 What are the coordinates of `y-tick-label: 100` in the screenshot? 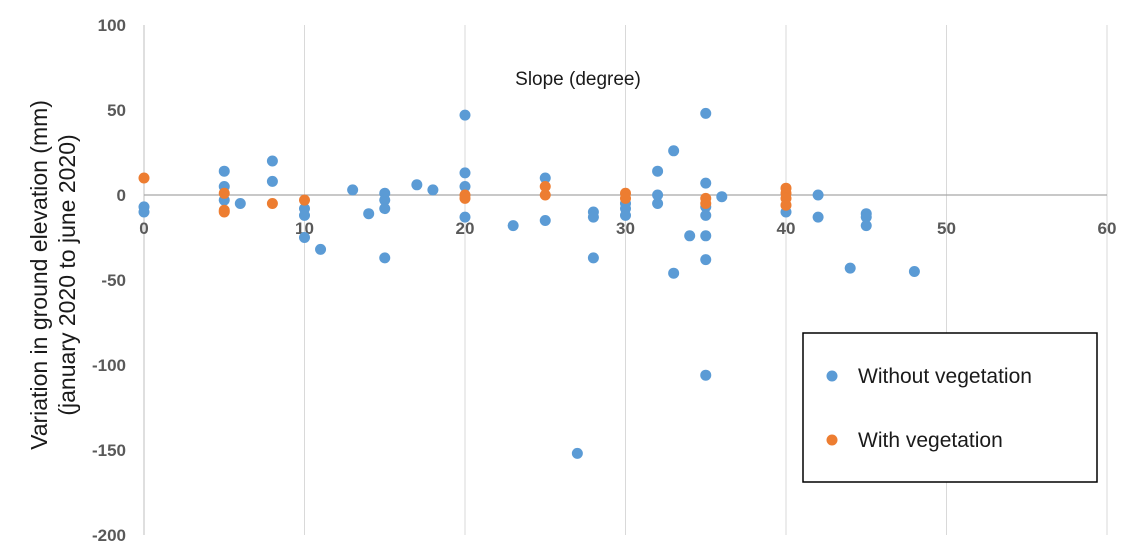 It's located at (112, 25).